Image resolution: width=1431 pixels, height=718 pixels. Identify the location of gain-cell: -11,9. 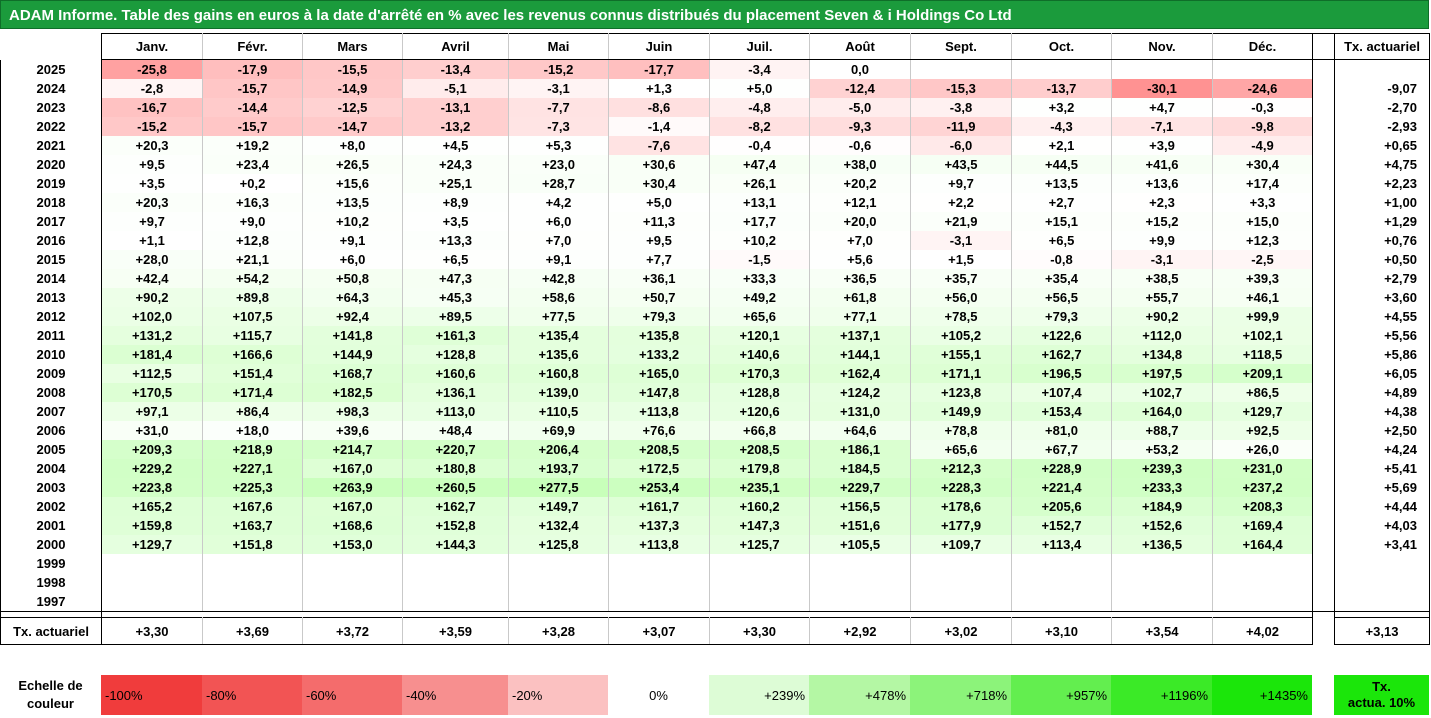
(961, 126).